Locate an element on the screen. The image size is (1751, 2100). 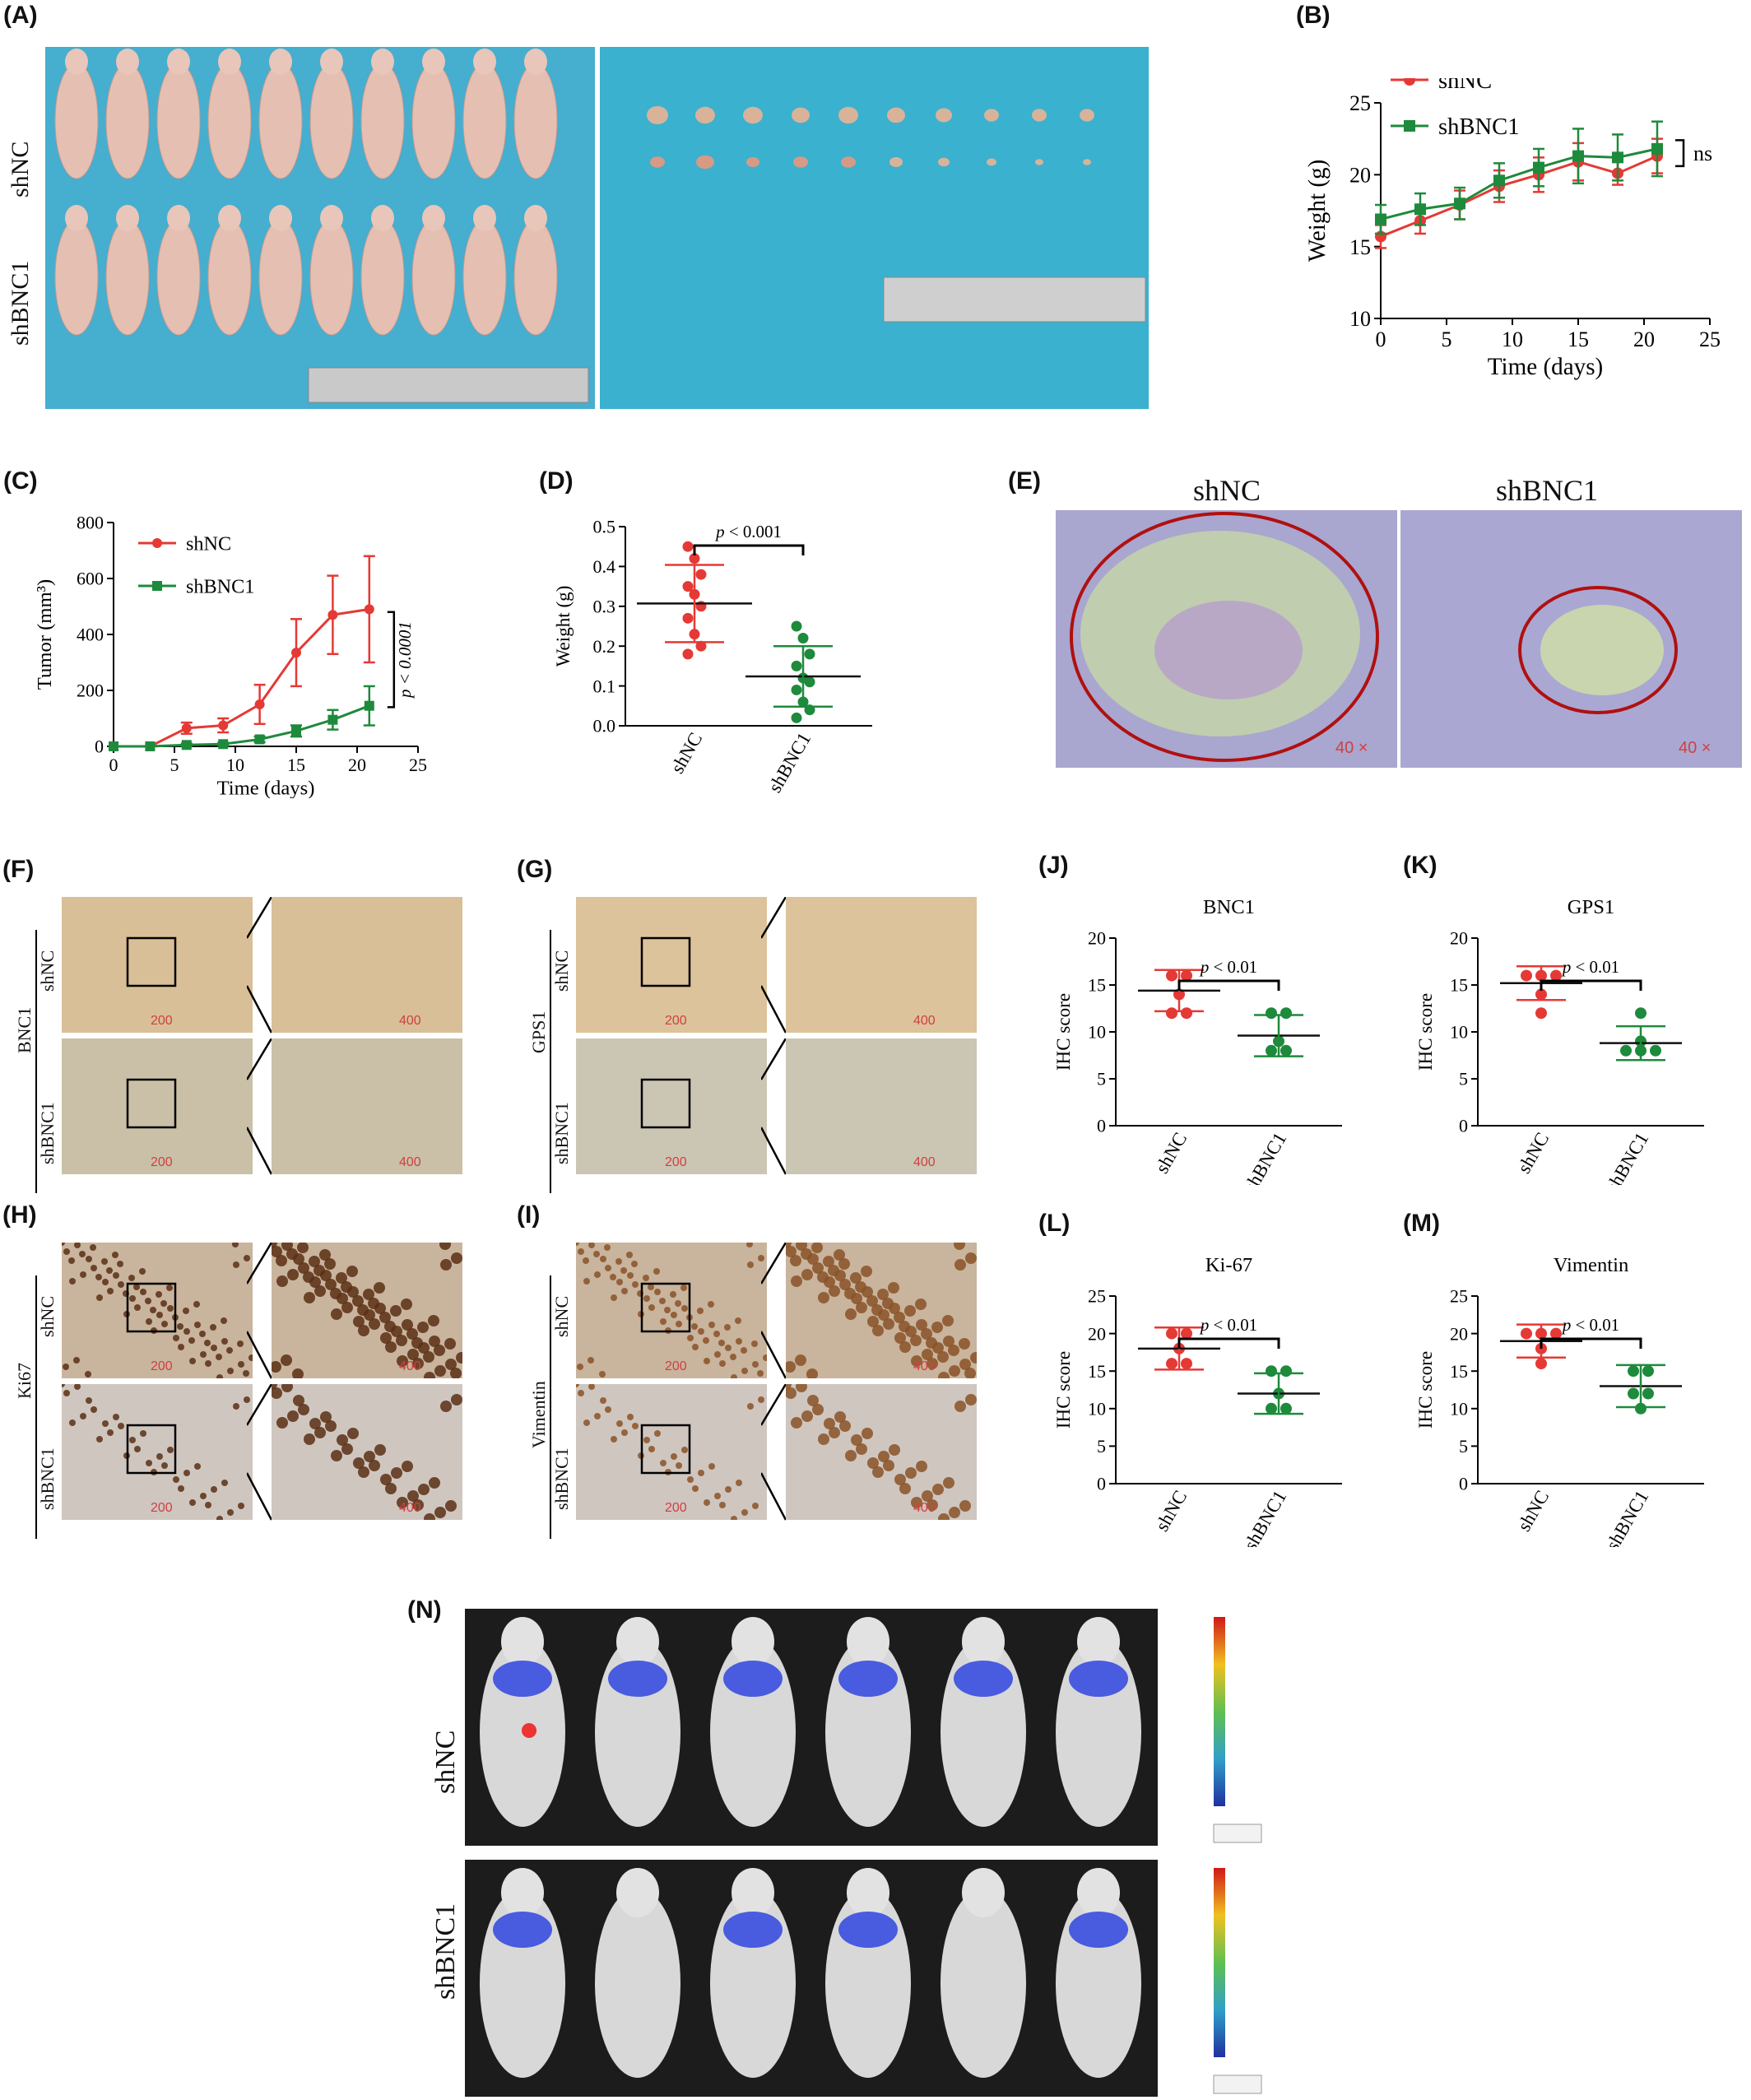
x-tick-label: 5 is located at coordinates (174, 765).